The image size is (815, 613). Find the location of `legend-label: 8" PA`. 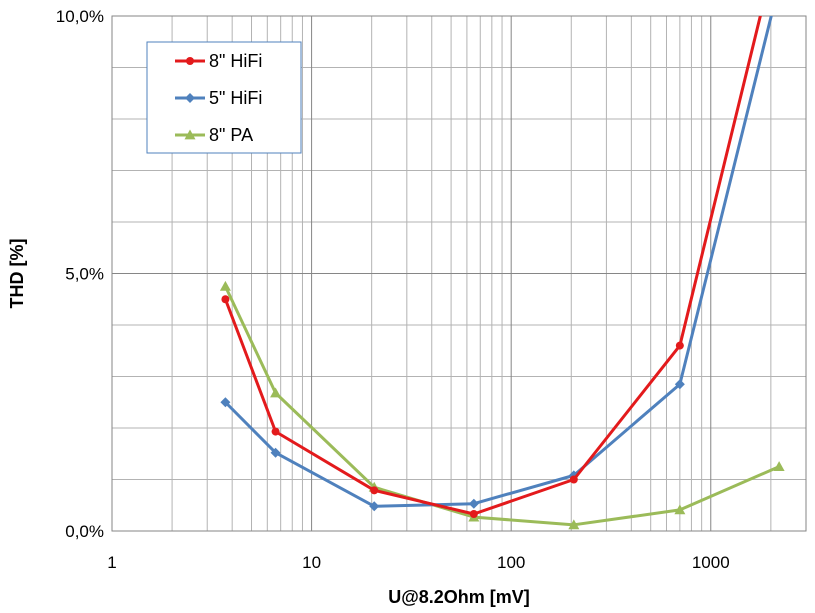

legend-label: 8" PA is located at coordinates (231, 135).